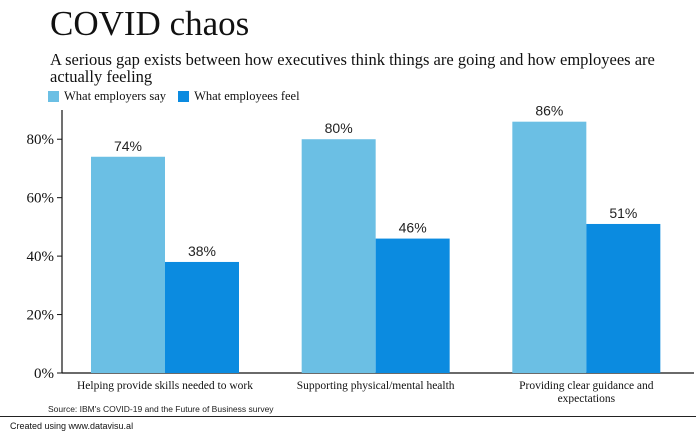 The image size is (696, 435). What do you see at coordinates (44, 374) in the screenshot?
I see `y-tick-label: 0%` at bounding box center [44, 374].